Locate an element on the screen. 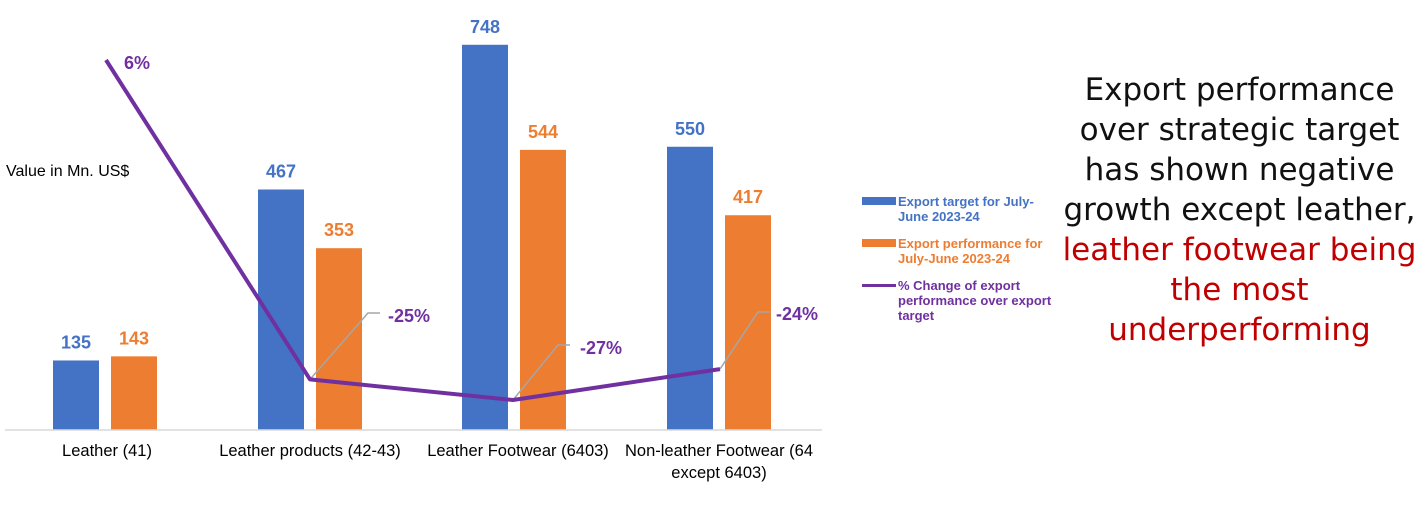 The height and width of the screenshot is (519, 1417). percent-label-0: 6% is located at coordinates (137, 63).